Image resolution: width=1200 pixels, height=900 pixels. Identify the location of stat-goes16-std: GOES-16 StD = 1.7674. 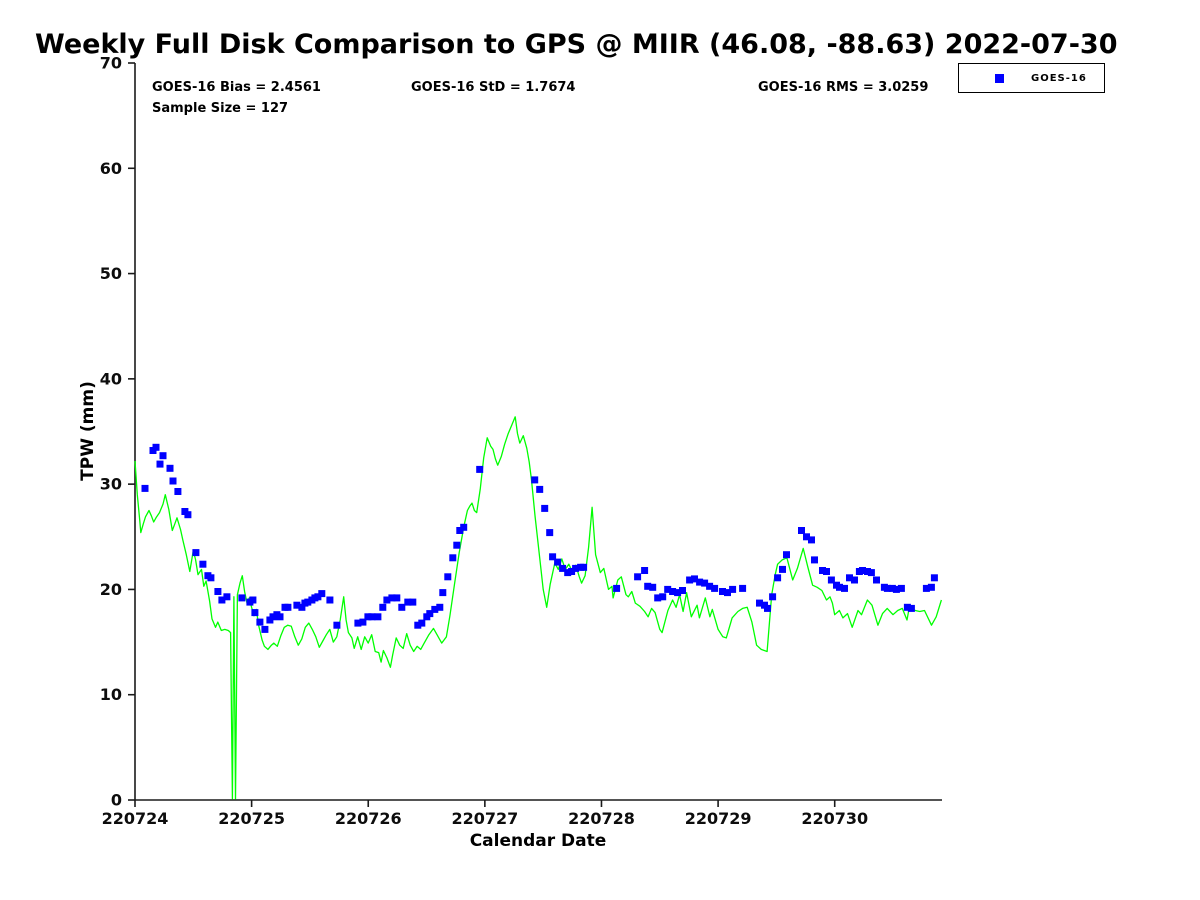
(493, 87).